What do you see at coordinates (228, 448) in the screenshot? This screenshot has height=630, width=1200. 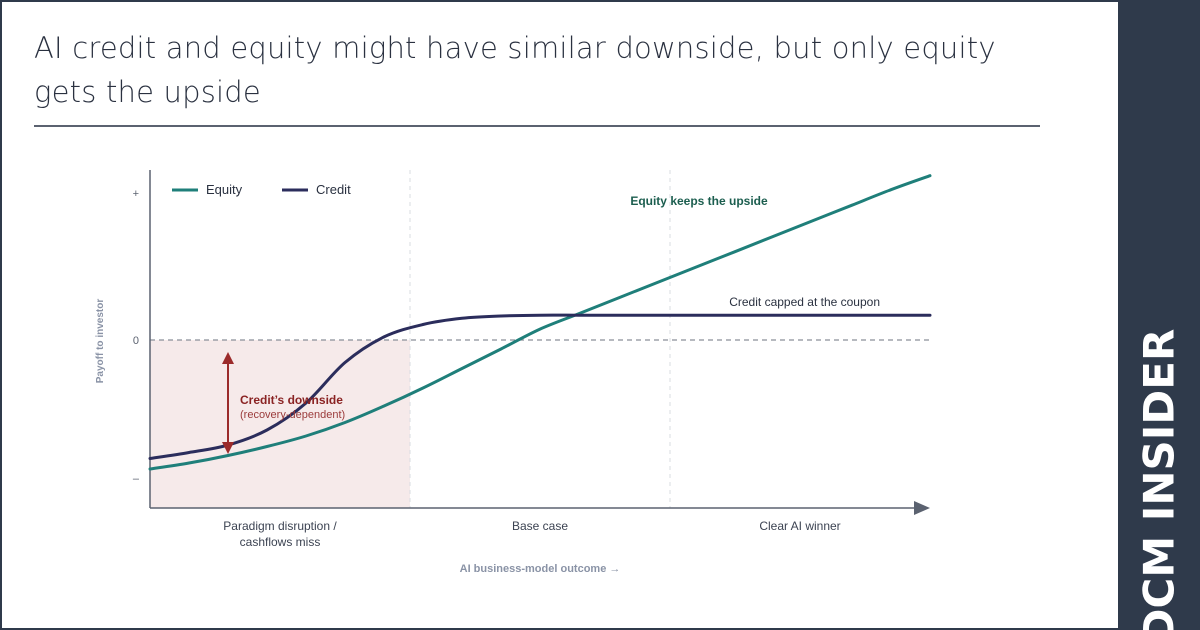 I see `downside-arrow-head-bottom` at bounding box center [228, 448].